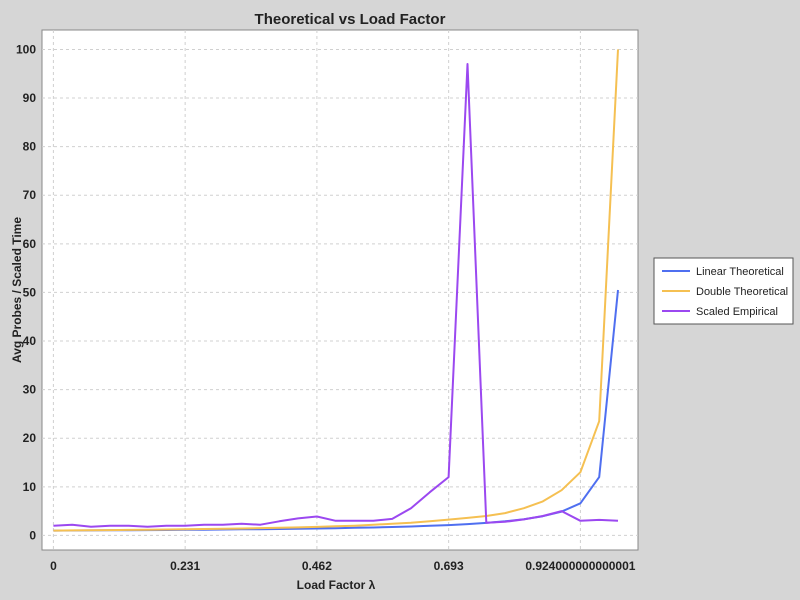 The width and height of the screenshot is (800, 600). Describe the element at coordinates (350, 19) in the screenshot. I see `chart-title: Theoretical vs Load Factor` at that location.